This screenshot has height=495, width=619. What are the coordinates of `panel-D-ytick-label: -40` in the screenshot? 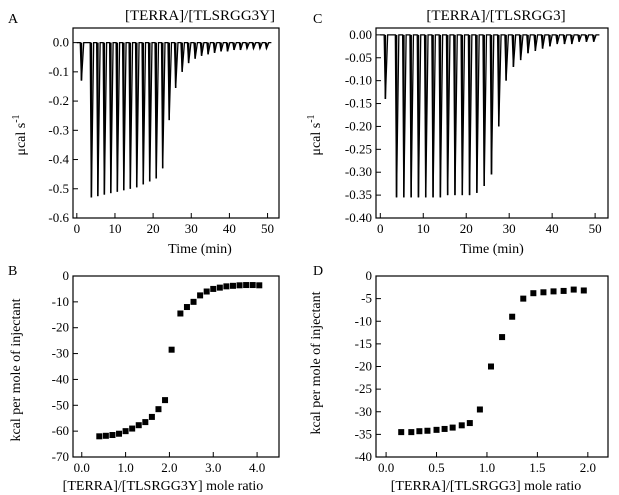 It's located at (363, 456).